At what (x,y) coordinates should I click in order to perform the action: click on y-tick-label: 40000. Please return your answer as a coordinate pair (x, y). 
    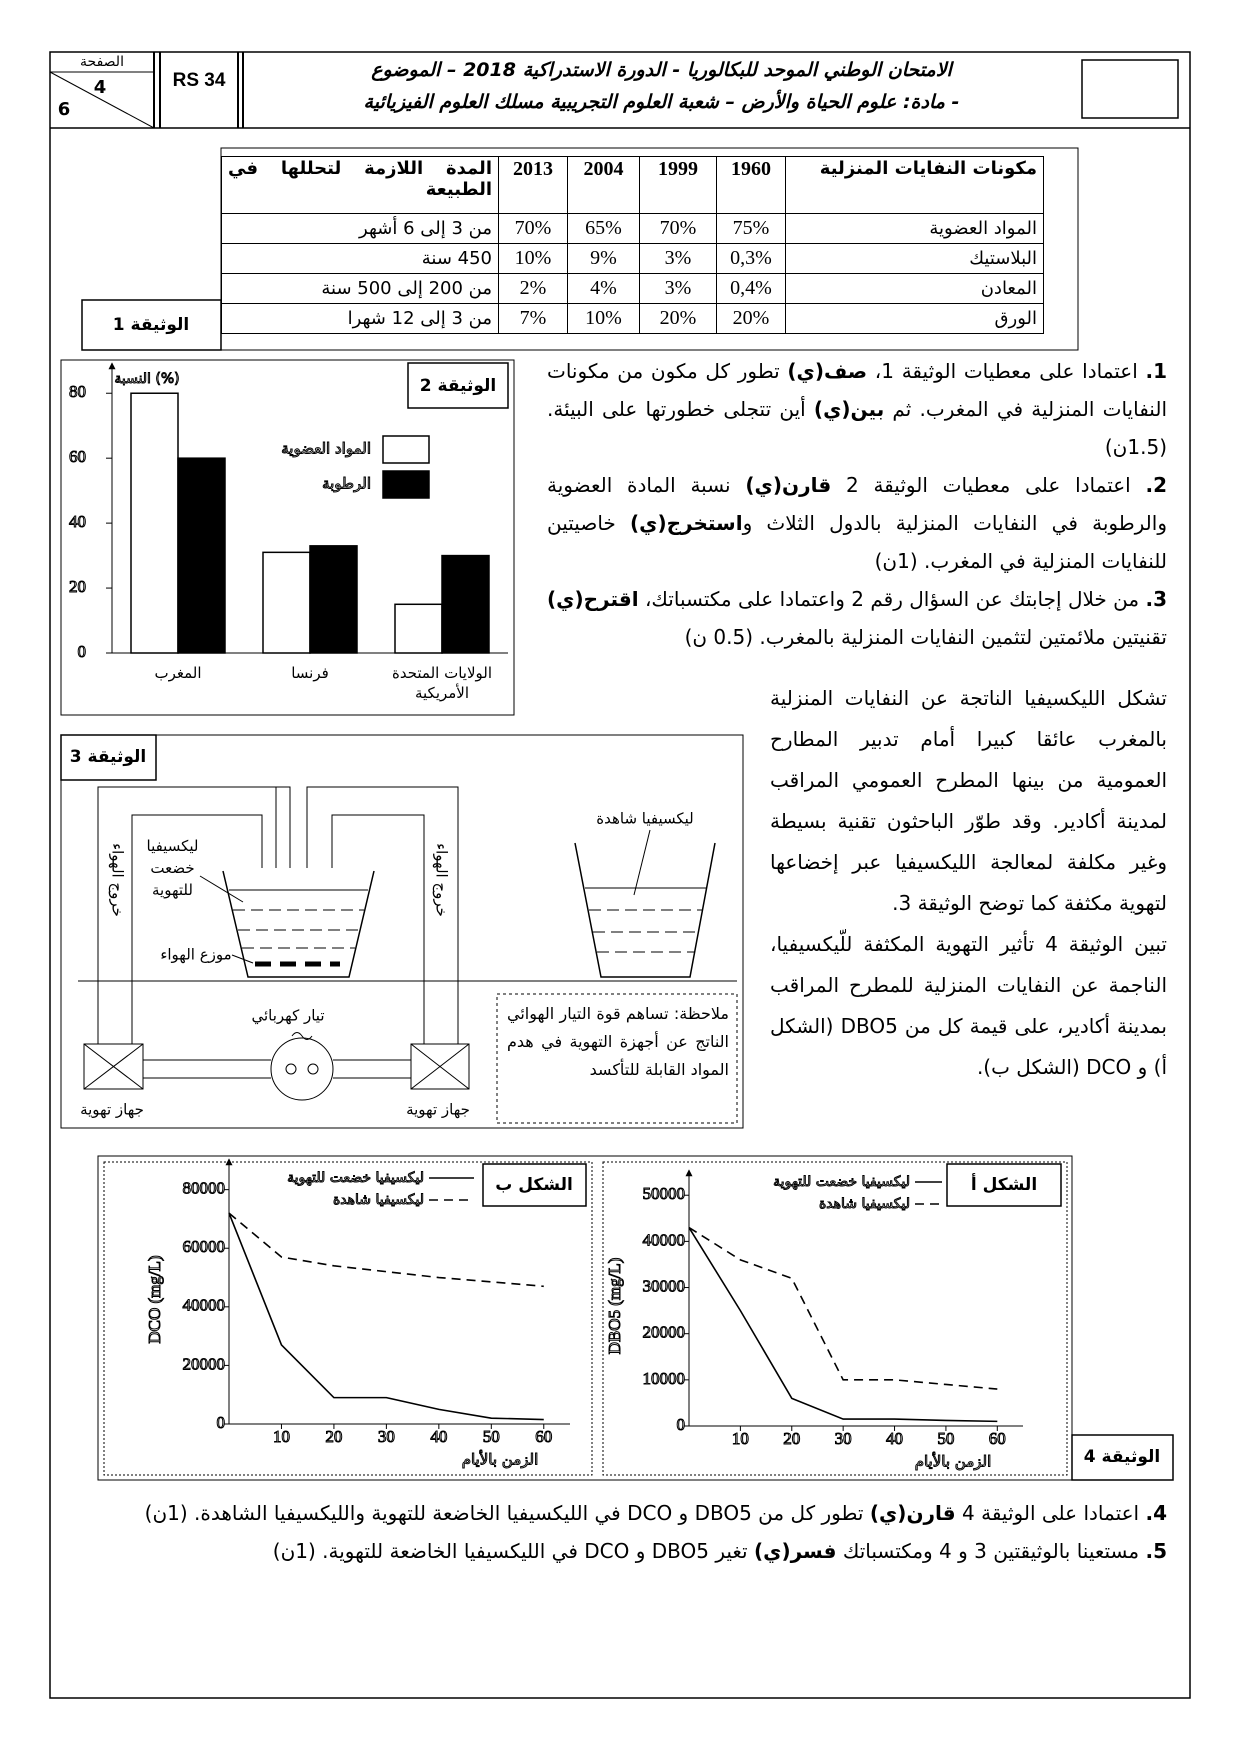
    Looking at the image, I should click on (204, 1305).